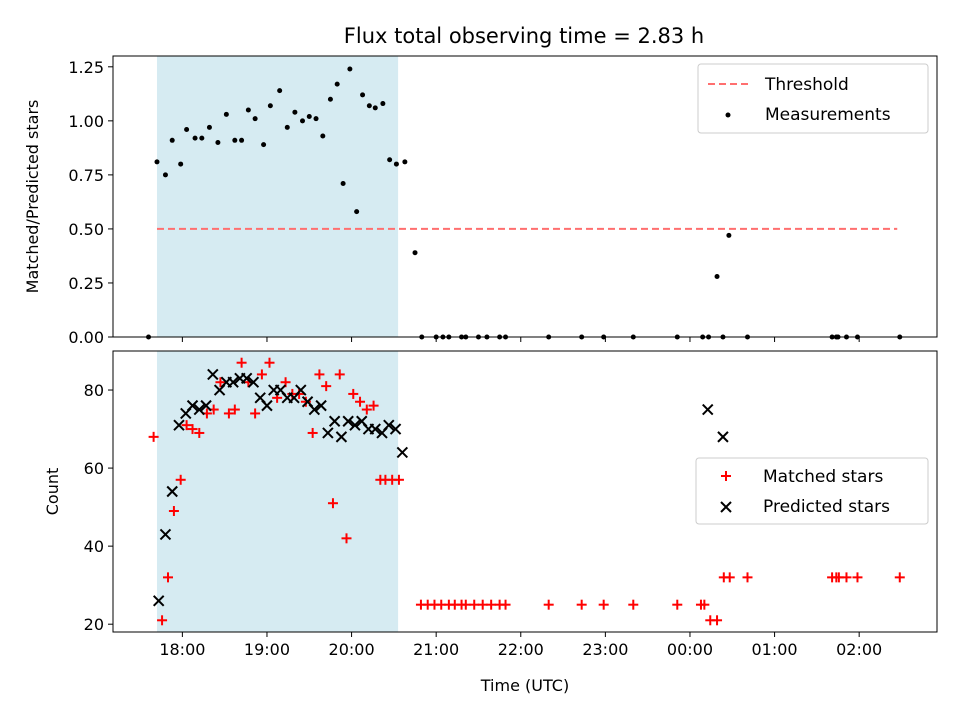 This screenshot has width=960, height=720. What do you see at coordinates (813, 98) in the screenshot?
I see `top-legend-box` at bounding box center [813, 98].